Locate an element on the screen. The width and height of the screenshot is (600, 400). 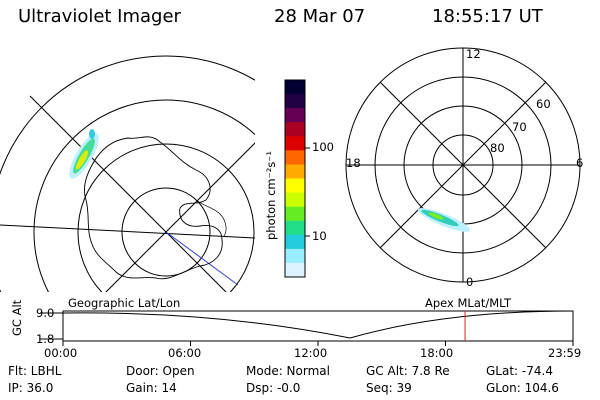
mlat-label-60: 60 is located at coordinates (543, 104).